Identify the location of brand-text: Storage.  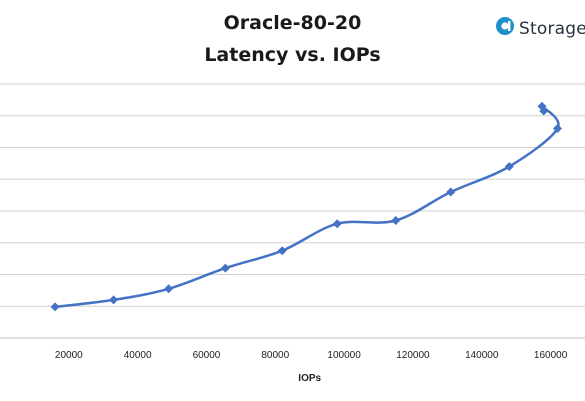
(552, 28).